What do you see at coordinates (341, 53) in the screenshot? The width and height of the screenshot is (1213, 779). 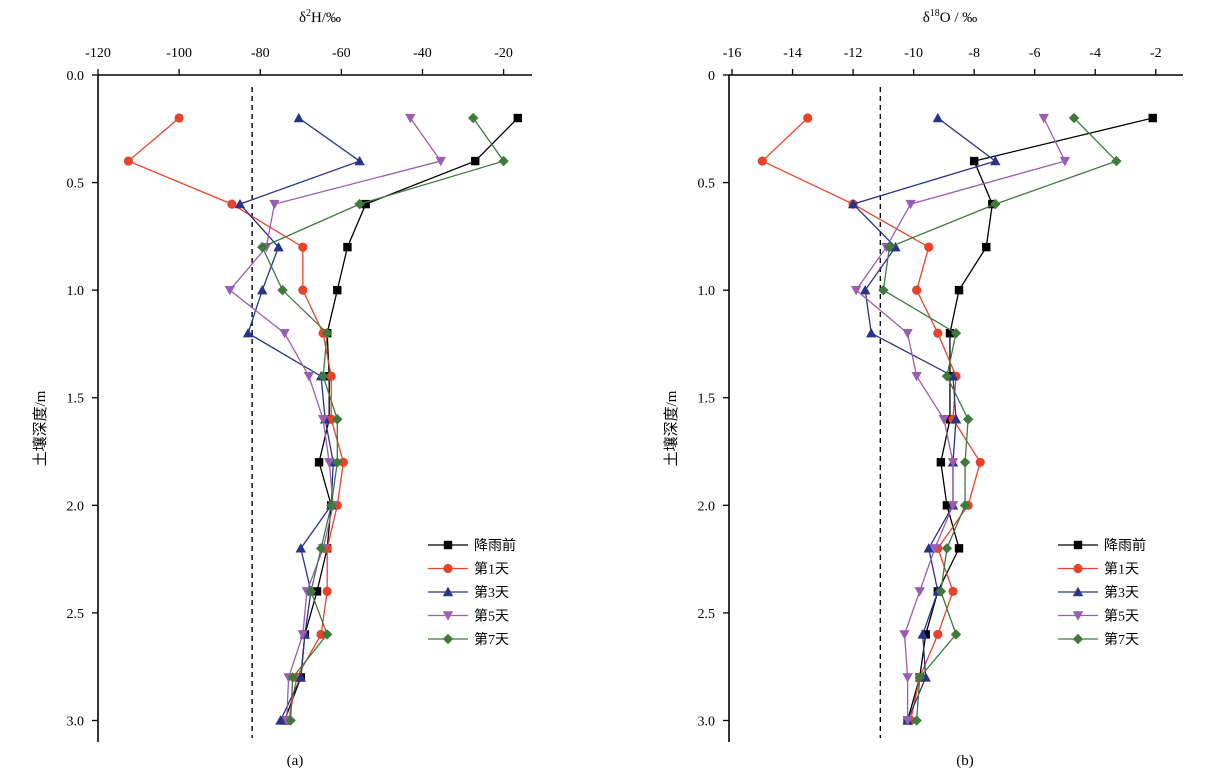 I see `x-tick-label: -60` at bounding box center [341, 53].